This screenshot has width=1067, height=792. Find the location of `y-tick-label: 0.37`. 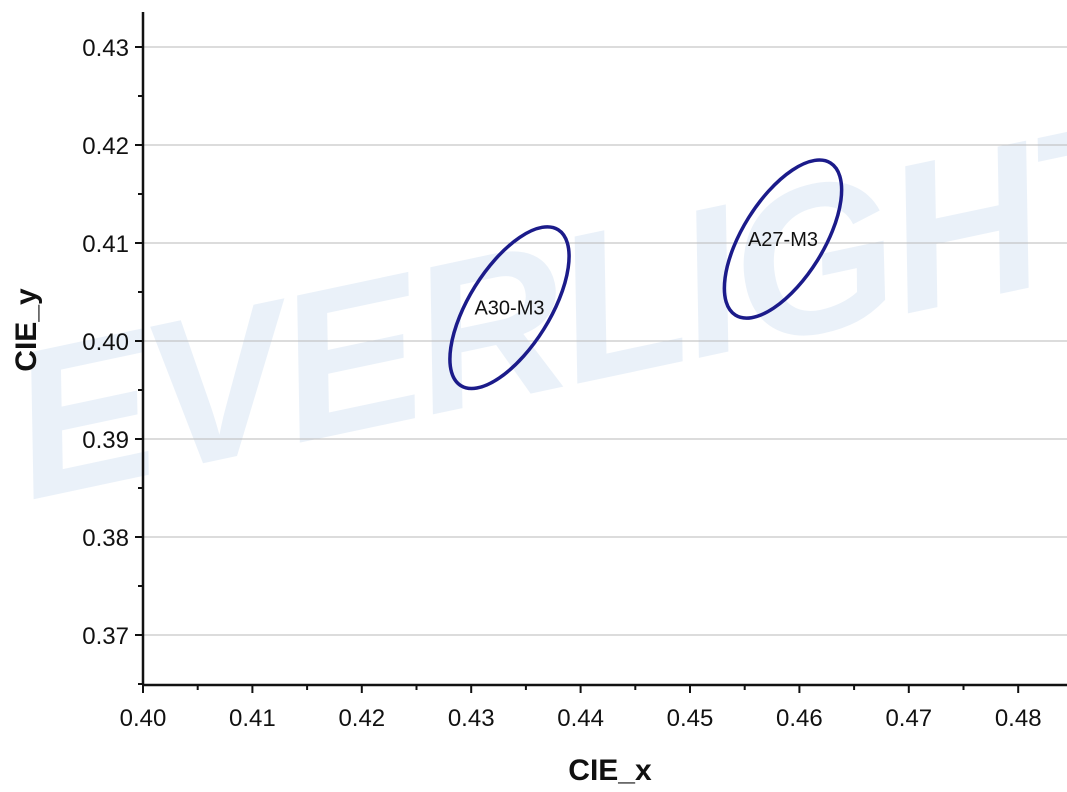

y-tick-label: 0.37 is located at coordinates (105, 636).